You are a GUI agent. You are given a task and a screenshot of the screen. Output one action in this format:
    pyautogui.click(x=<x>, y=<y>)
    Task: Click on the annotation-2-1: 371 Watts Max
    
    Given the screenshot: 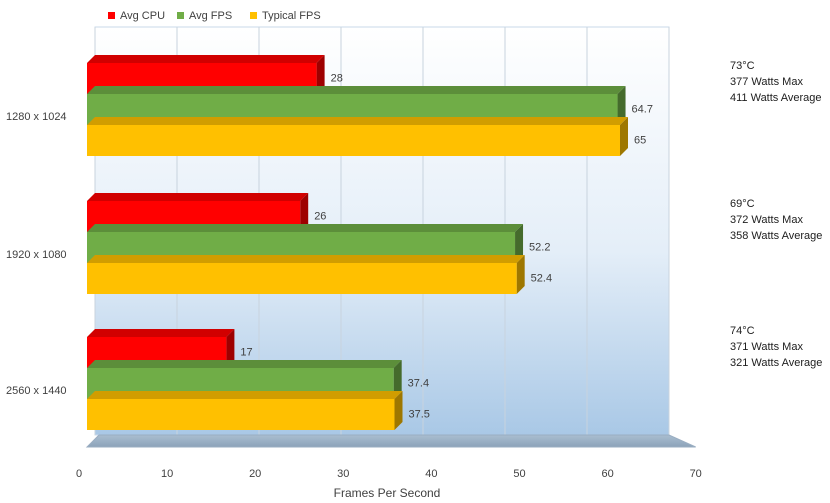 What is the action you would take?
    pyautogui.click(x=766, y=347)
    